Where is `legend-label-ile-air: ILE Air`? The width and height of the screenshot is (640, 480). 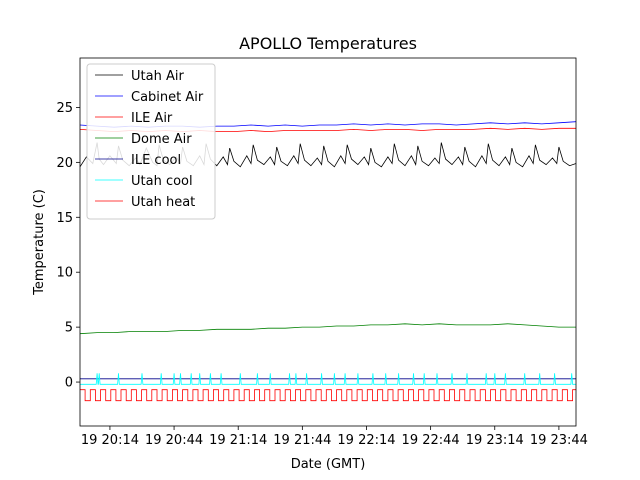
legend-label-ile-air: ILE Air is located at coordinates (152, 118).